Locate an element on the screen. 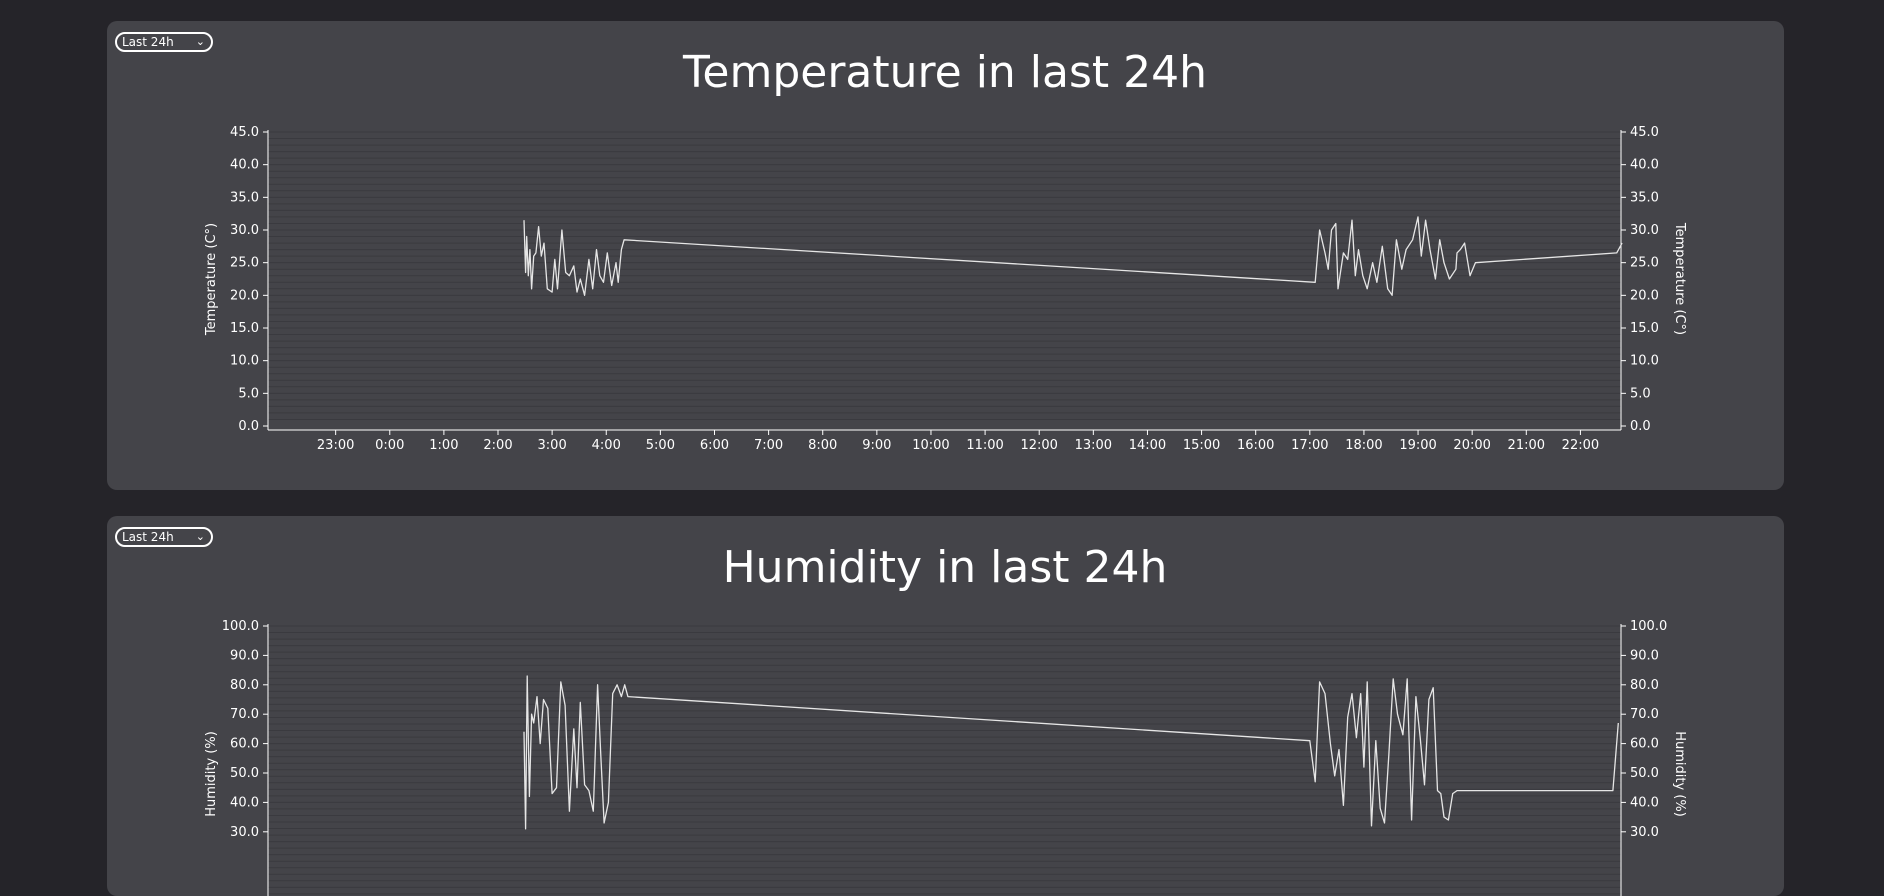  y-tick-label: 60.0 is located at coordinates (244, 744).